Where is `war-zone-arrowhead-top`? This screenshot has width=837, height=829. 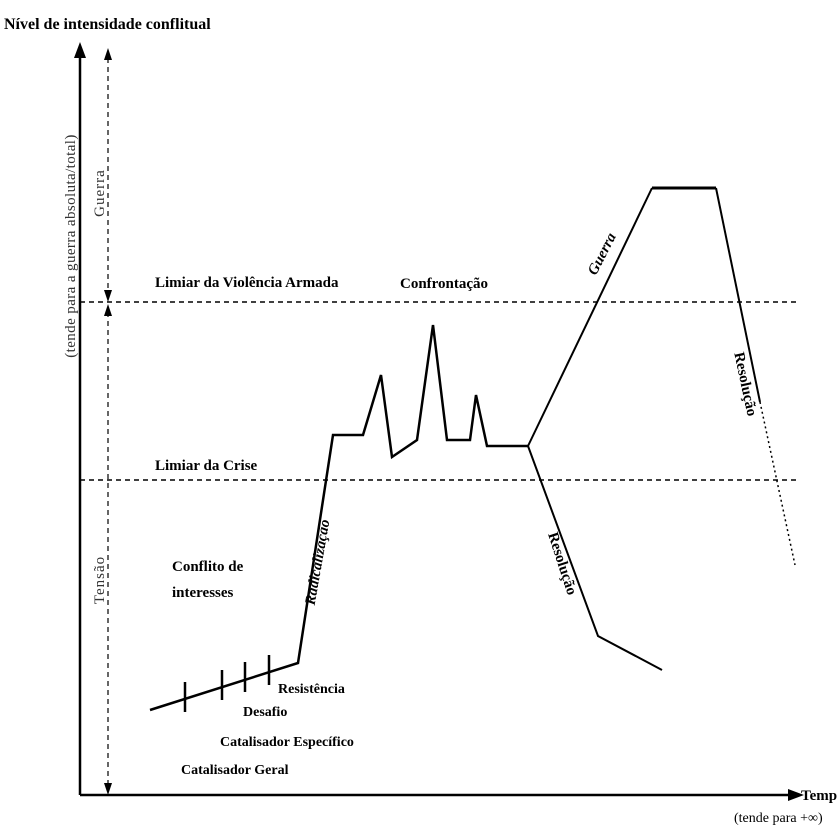
war-zone-arrowhead-top is located at coordinates (108, 54).